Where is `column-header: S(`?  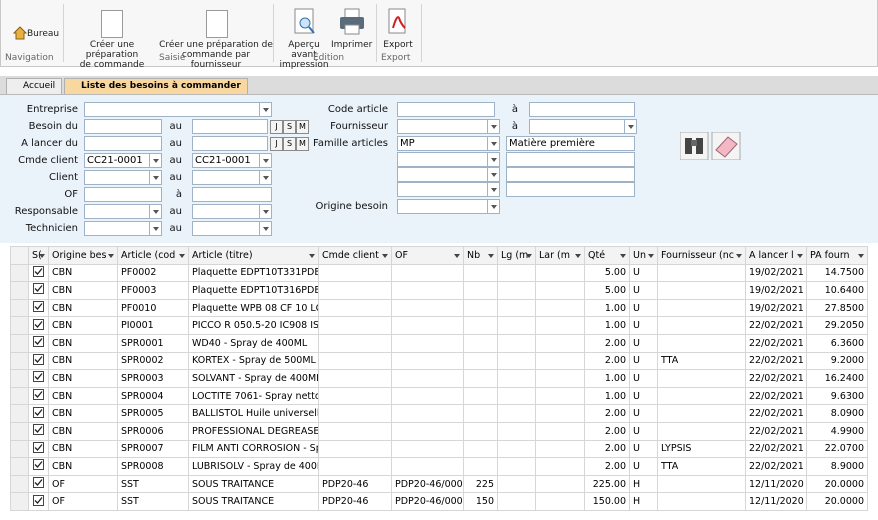
column-header: S( is located at coordinates (39, 256).